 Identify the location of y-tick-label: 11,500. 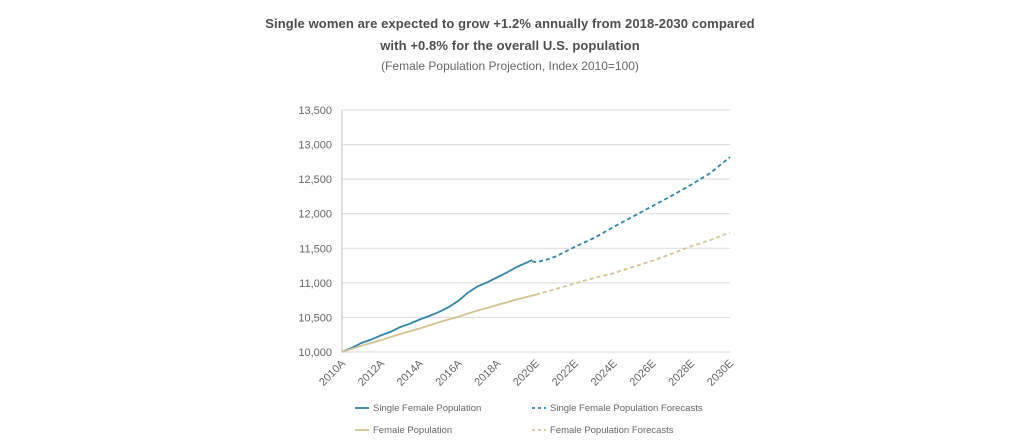
(315, 249).